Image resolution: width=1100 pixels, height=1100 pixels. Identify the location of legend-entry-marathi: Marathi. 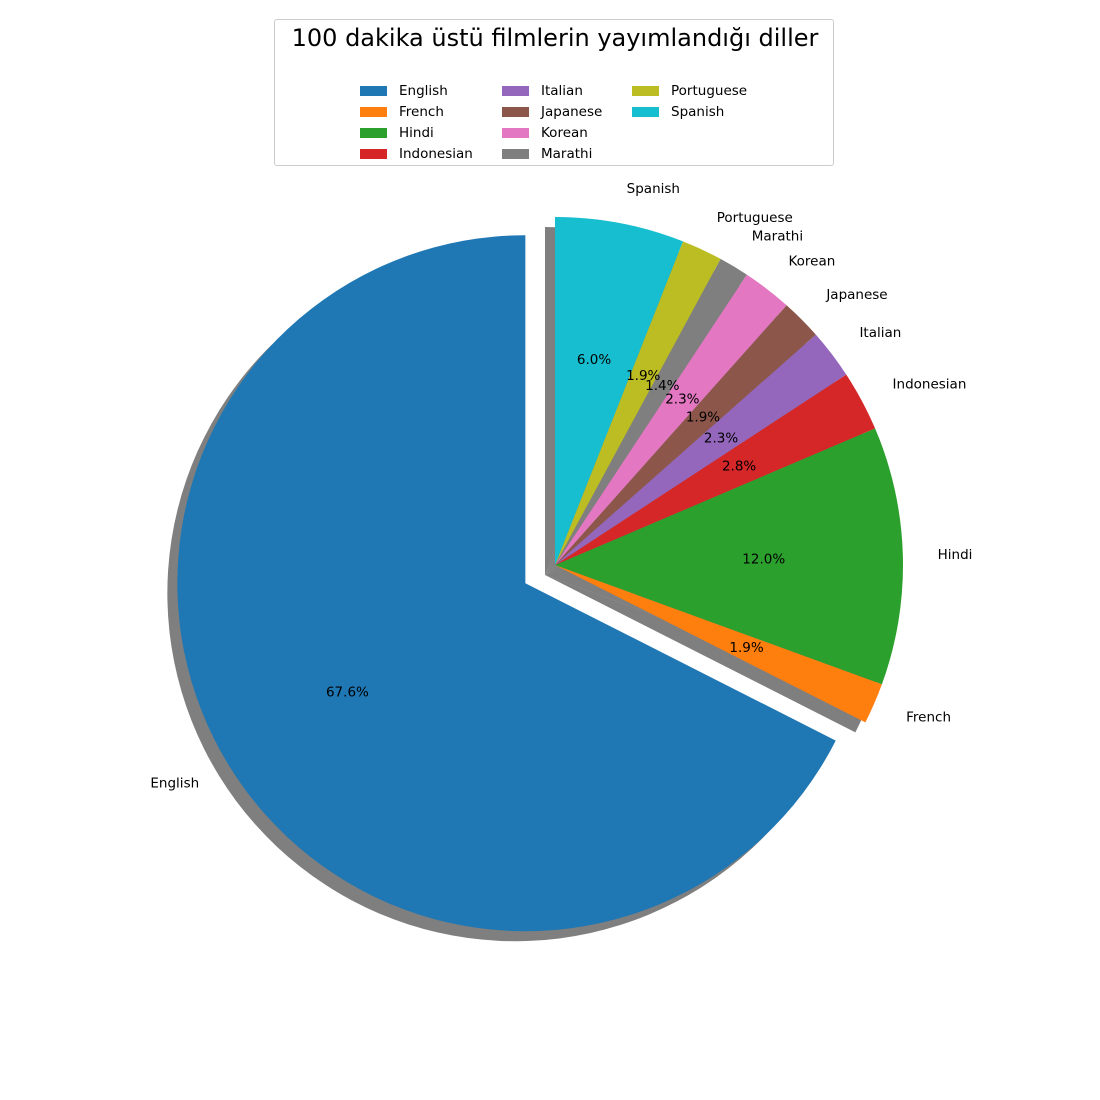
(547, 153).